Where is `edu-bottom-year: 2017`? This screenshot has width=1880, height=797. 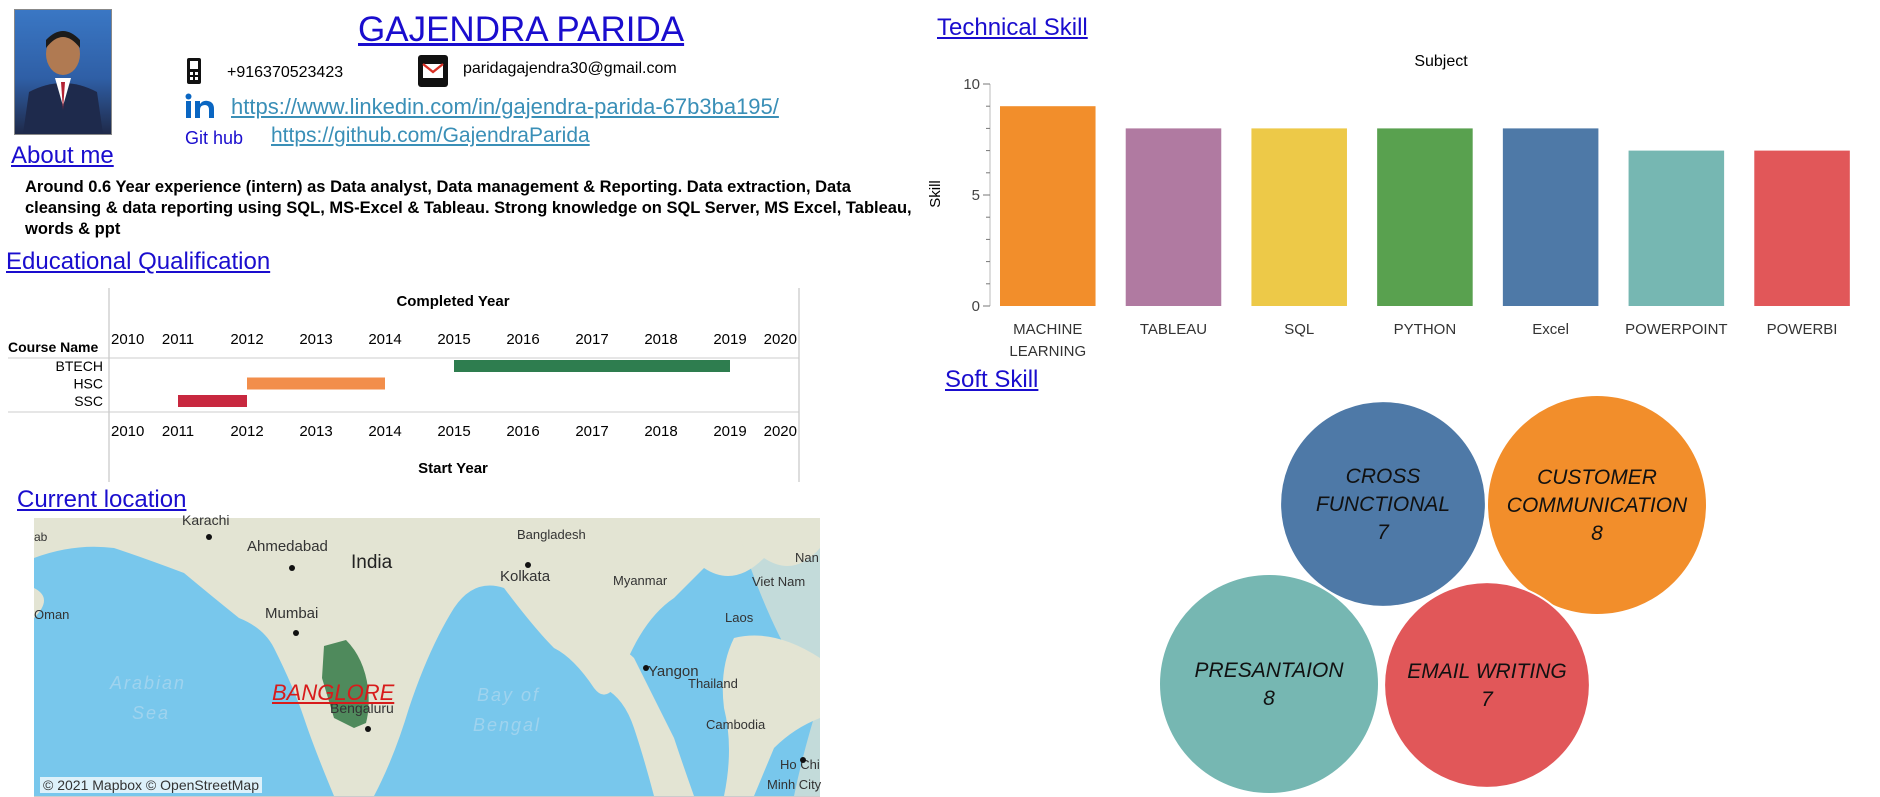 edu-bottom-year: 2017 is located at coordinates (591, 431).